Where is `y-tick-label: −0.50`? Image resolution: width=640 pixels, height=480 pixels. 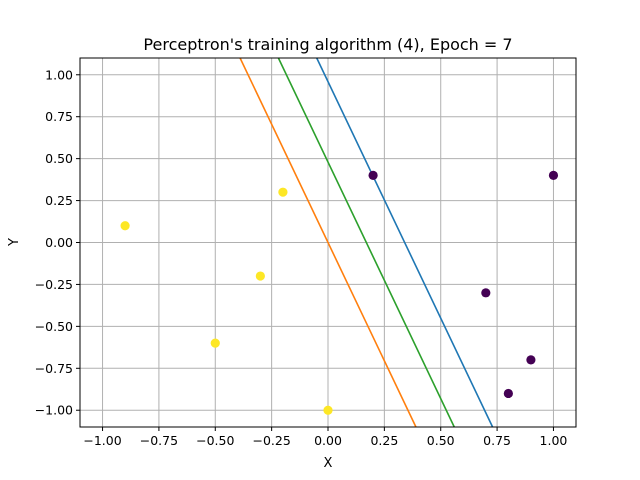
y-tick-label: −0.50 is located at coordinates (54, 326).